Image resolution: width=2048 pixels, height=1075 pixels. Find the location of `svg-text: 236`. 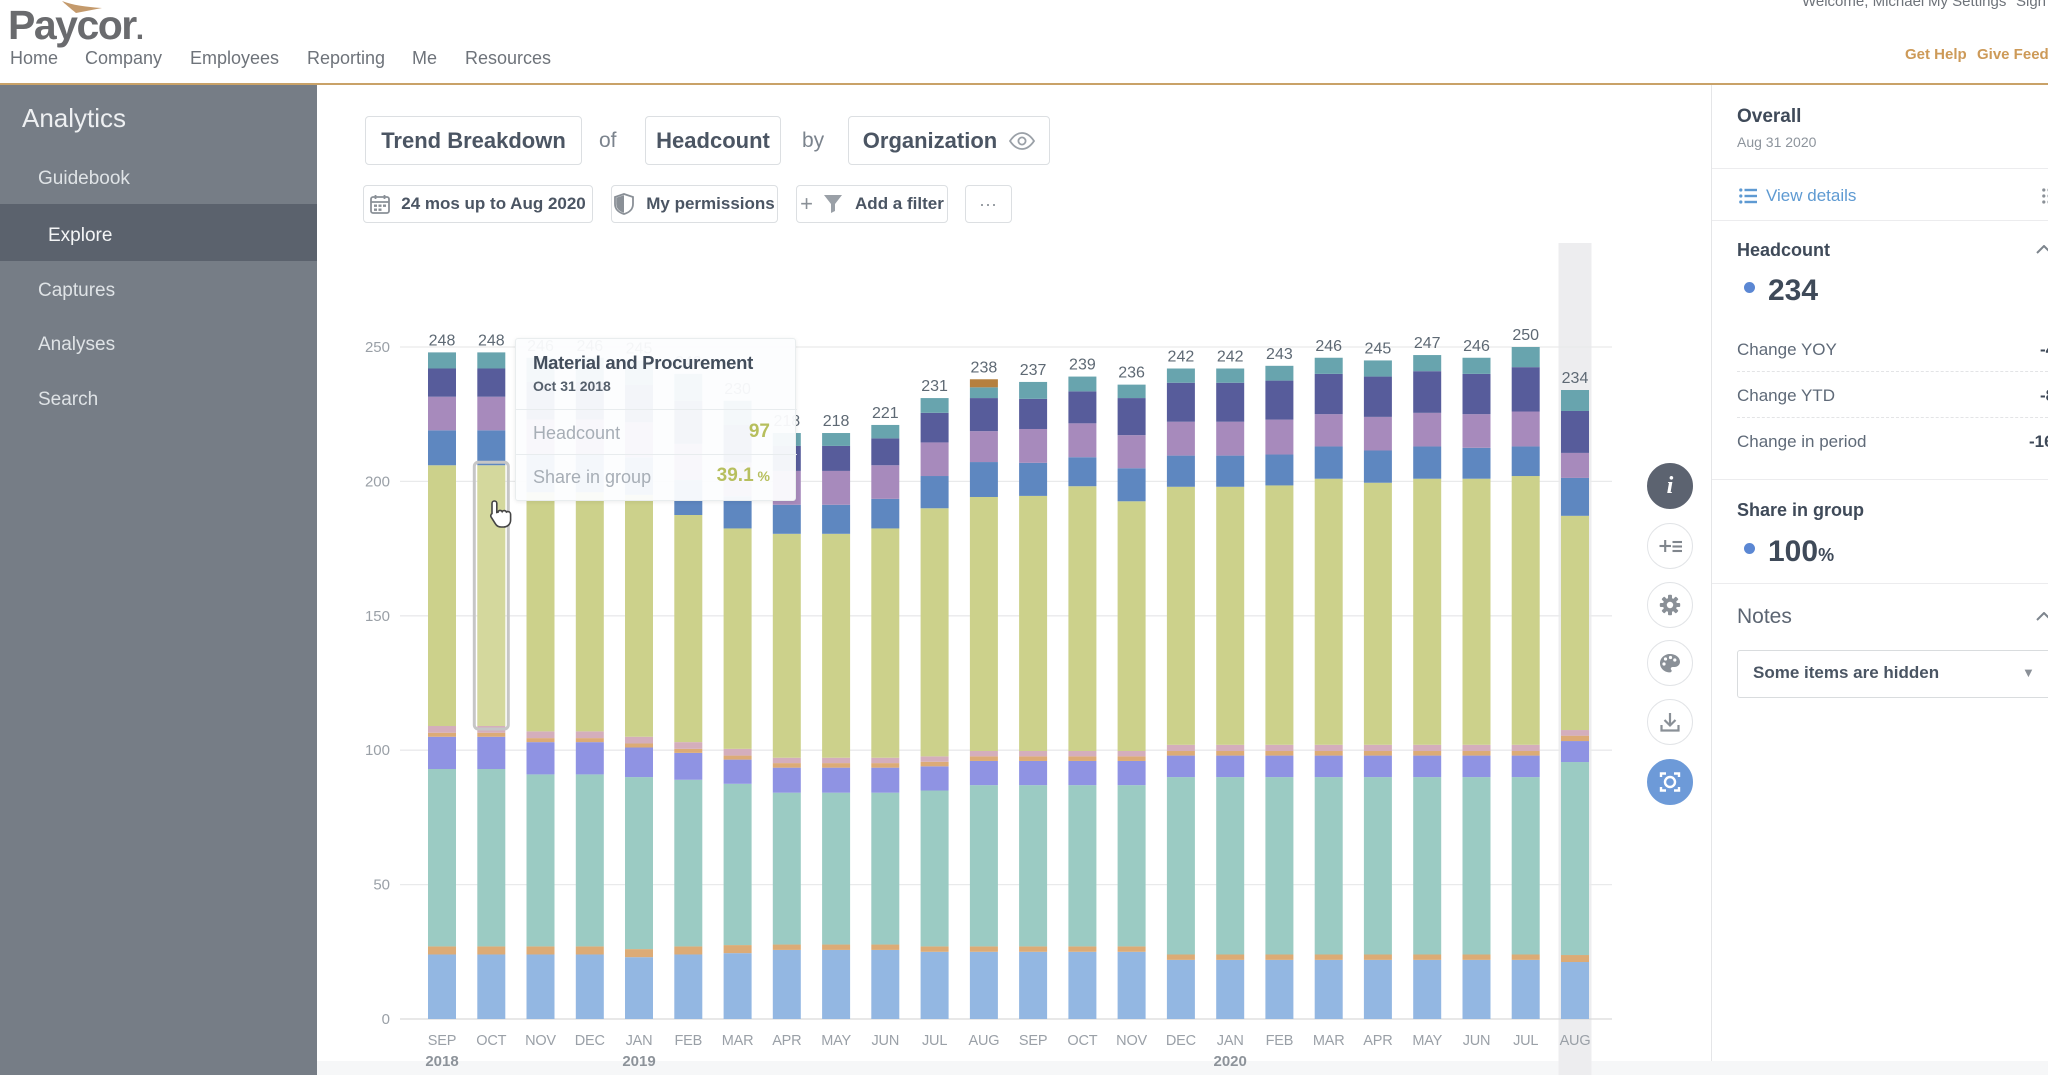

svg-text: 236 is located at coordinates (1131, 373).